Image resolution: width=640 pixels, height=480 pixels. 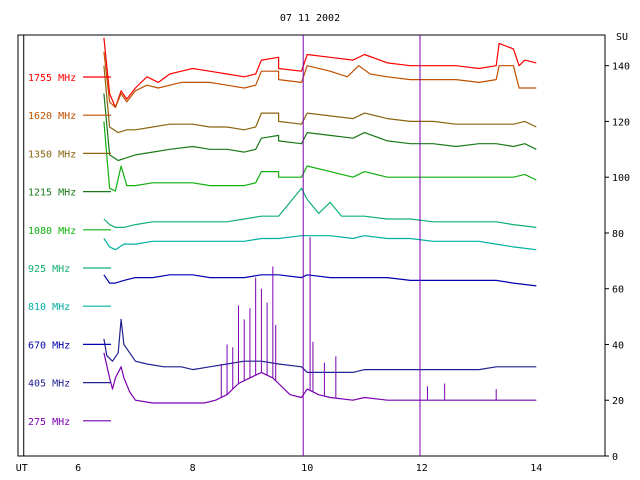 What do you see at coordinates (621, 122) in the screenshot?
I see `y-tick-label: 120` at bounding box center [621, 122].